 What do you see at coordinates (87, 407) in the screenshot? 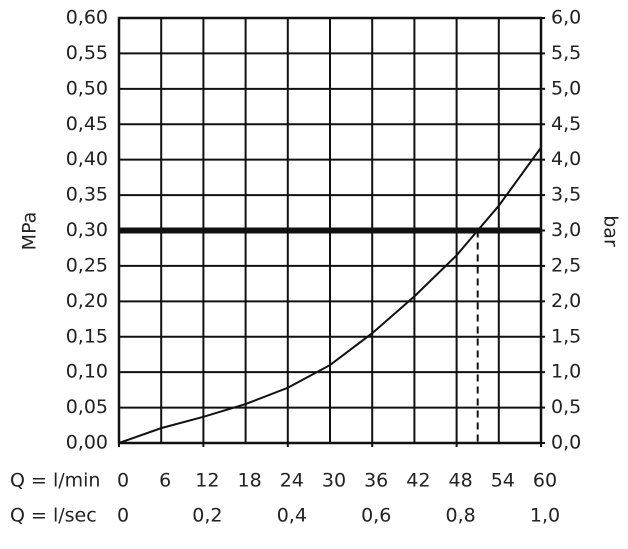
I see `y-tick-label: 0,05` at bounding box center [87, 407].